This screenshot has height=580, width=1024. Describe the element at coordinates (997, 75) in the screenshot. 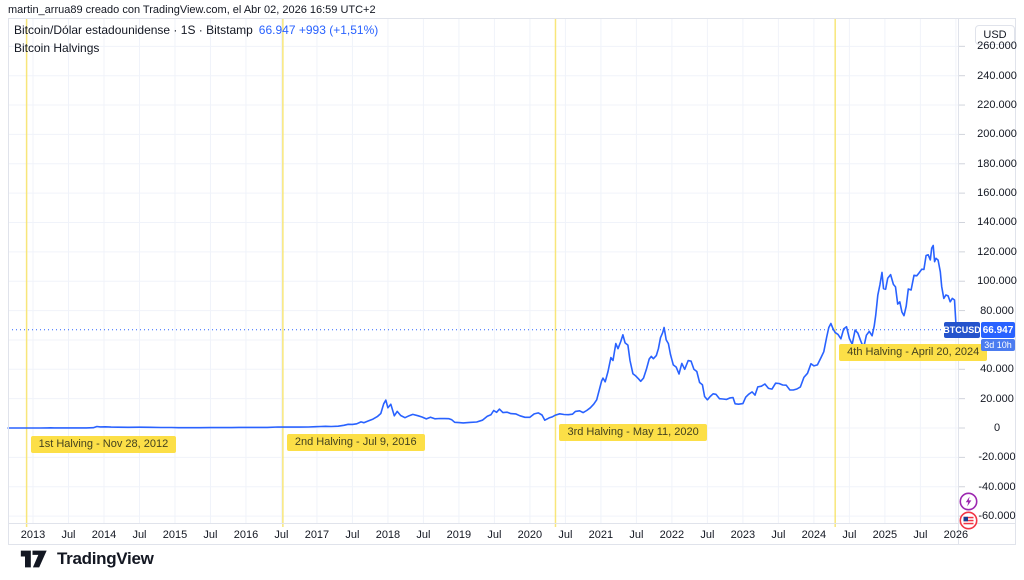

I see `price-axis-label: 240.000` at that location.